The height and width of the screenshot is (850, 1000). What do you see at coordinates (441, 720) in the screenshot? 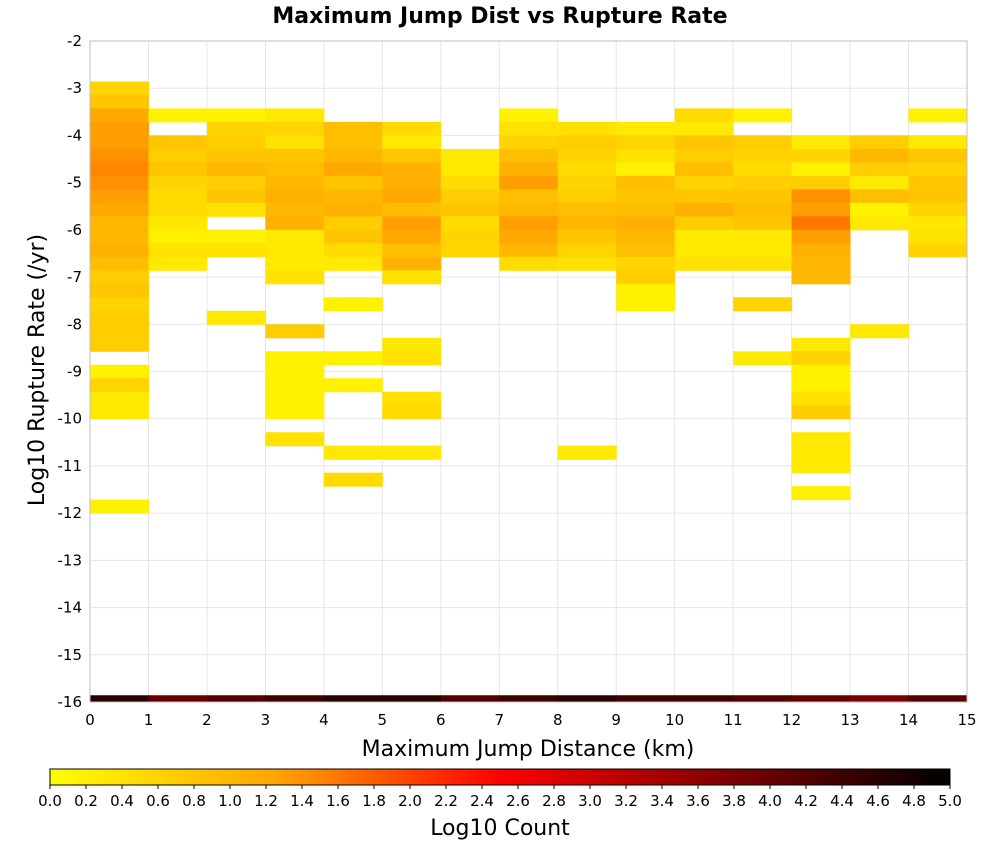
I see `x-tick-label: 6` at bounding box center [441, 720].